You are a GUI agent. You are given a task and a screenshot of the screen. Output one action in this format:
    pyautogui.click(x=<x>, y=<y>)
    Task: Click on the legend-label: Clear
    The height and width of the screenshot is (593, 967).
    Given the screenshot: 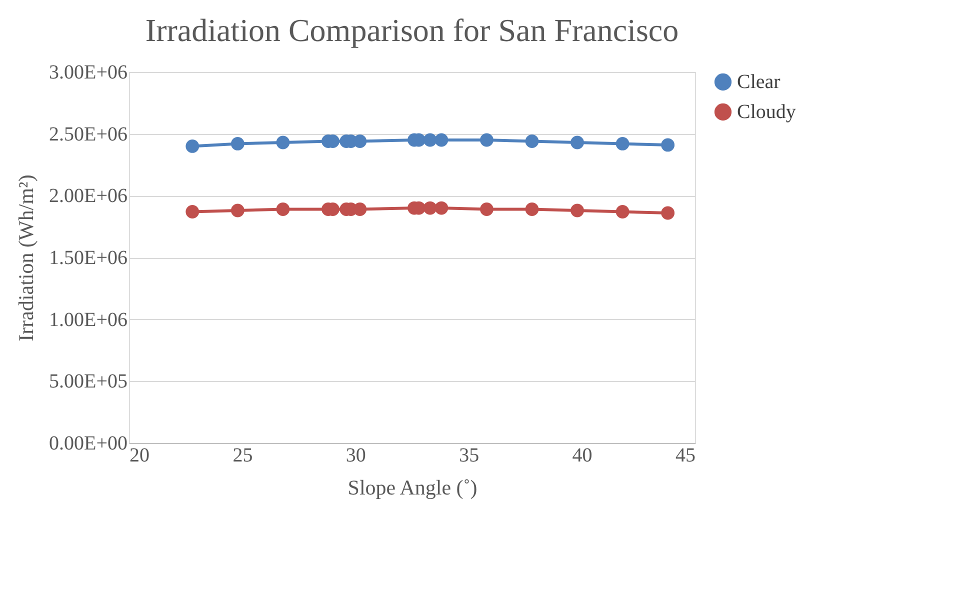 What is the action you would take?
    pyautogui.click(x=759, y=82)
    